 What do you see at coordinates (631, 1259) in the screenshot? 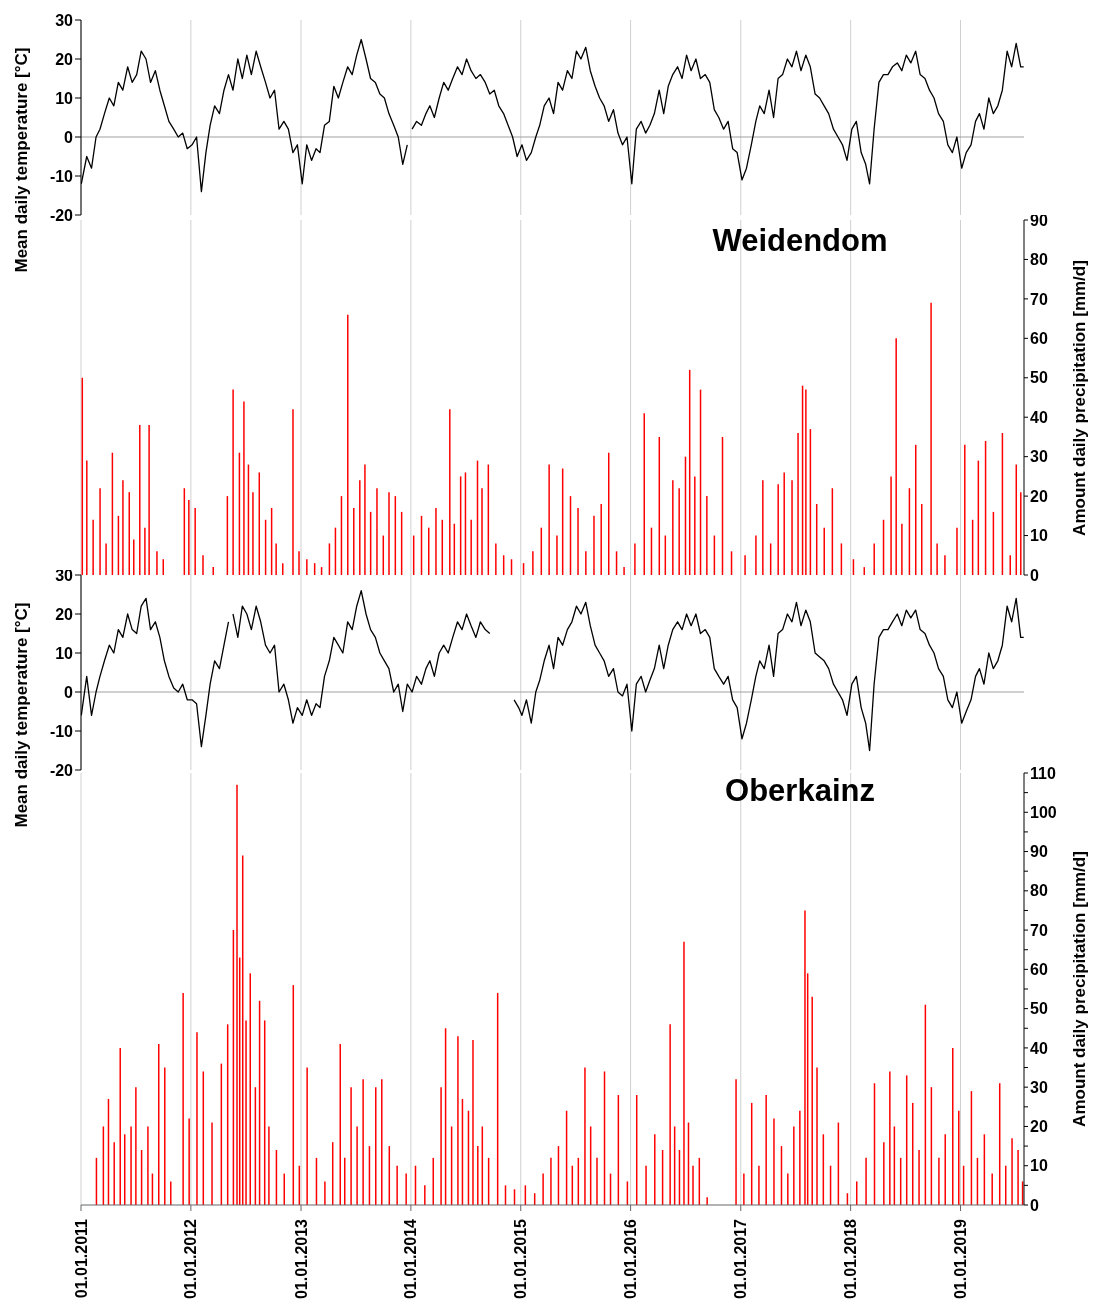
I see `x-tick-label: 01.01.2016` at bounding box center [631, 1259].